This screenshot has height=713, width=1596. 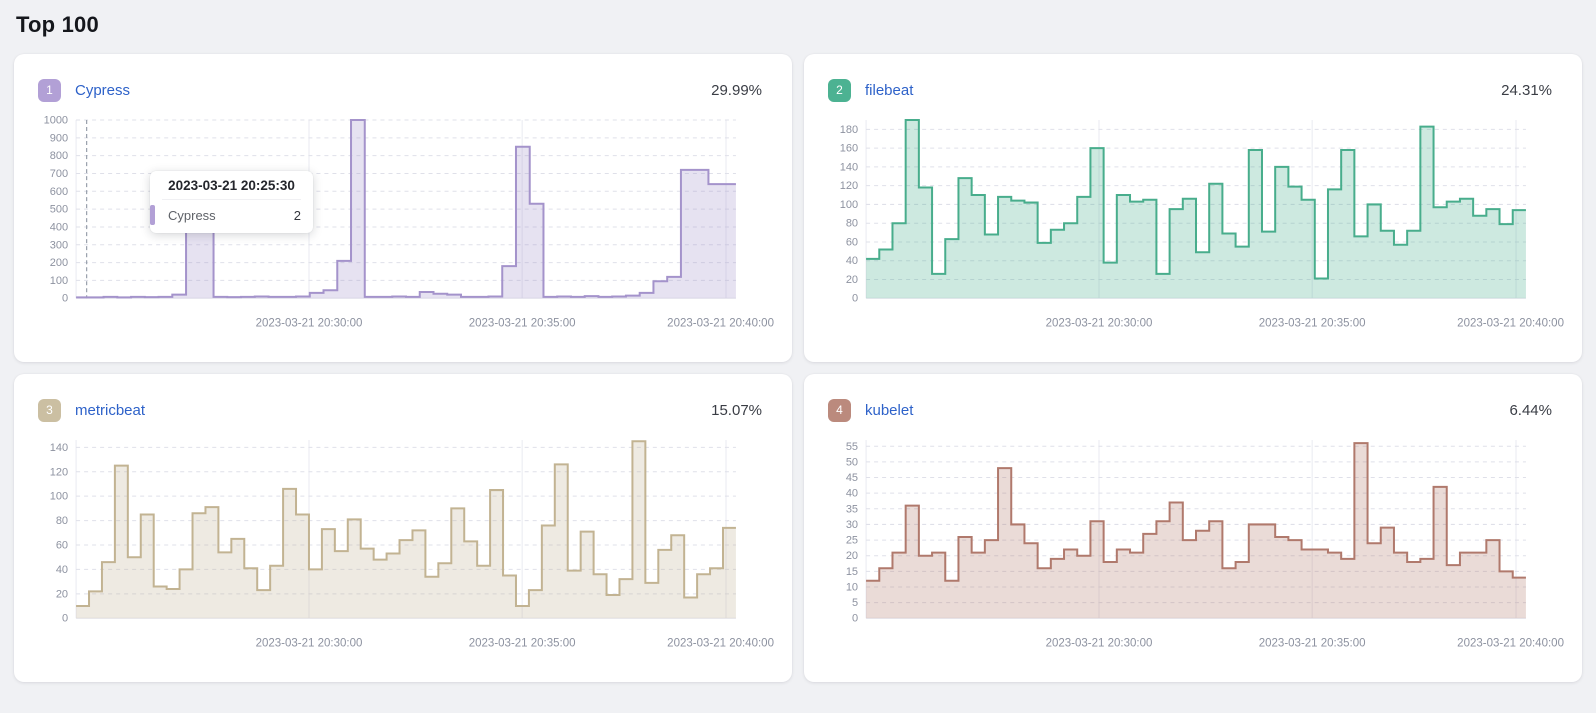 I want to click on rank-badge: 3, so click(x=49, y=410).